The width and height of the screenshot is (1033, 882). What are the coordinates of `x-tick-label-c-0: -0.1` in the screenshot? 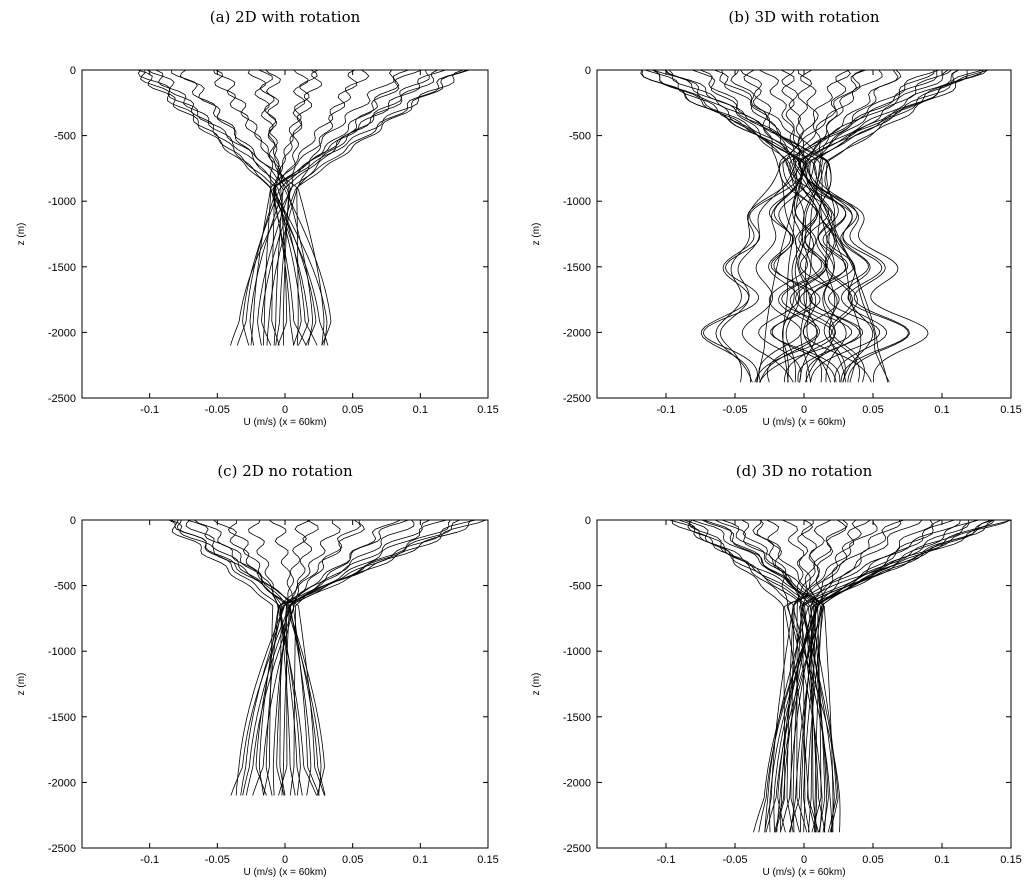 It's located at (149, 860).